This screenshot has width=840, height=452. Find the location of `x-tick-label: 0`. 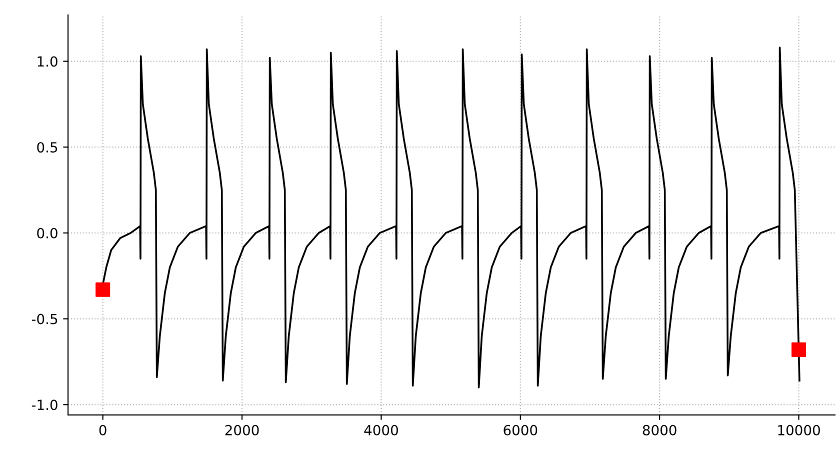

x-tick-label: 0 is located at coordinates (102, 430).